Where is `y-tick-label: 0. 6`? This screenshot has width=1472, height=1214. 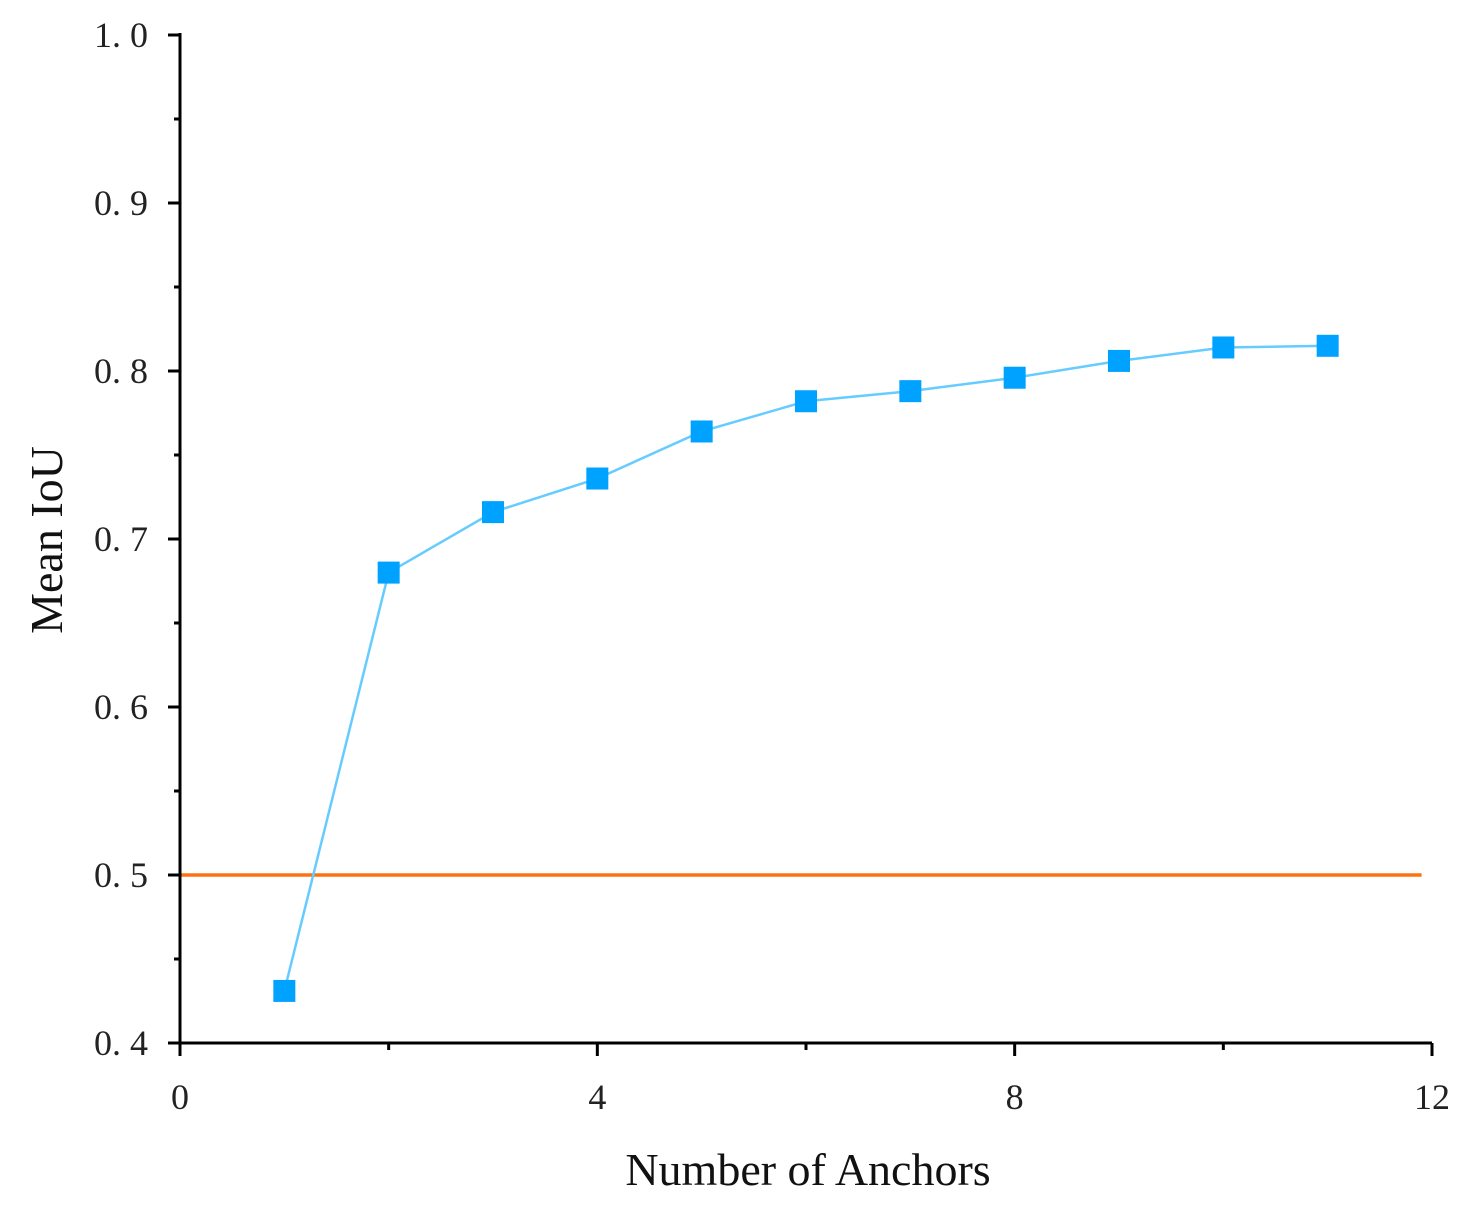 y-tick-label: 0. 6 is located at coordinates (121, 707).